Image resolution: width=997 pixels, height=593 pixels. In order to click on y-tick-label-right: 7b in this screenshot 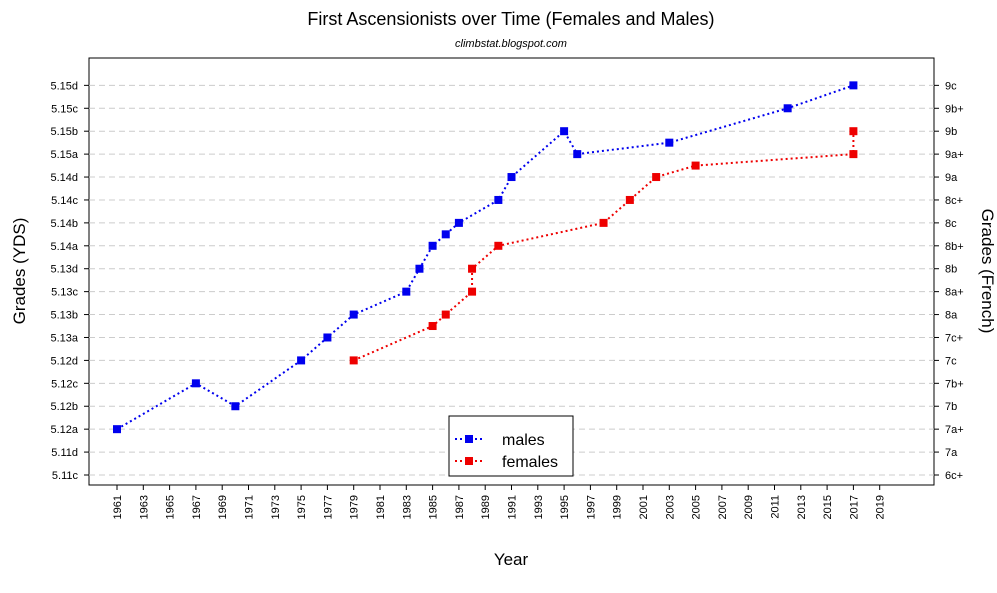, I will do `click(951, 407)`.